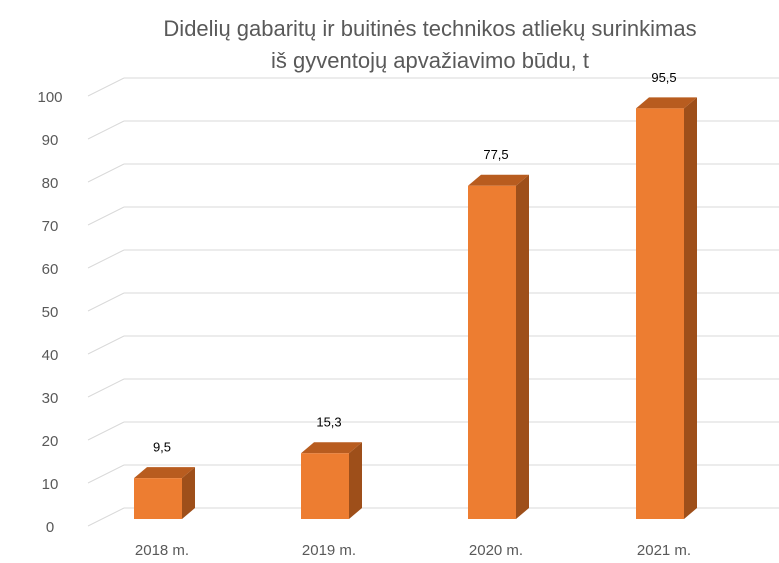 This screenshot has height=563, width=779. What do you see at coordinates (49, 97) in the screenshot?
I see `y-tick-label: 100` at bounding box center [49, 97].